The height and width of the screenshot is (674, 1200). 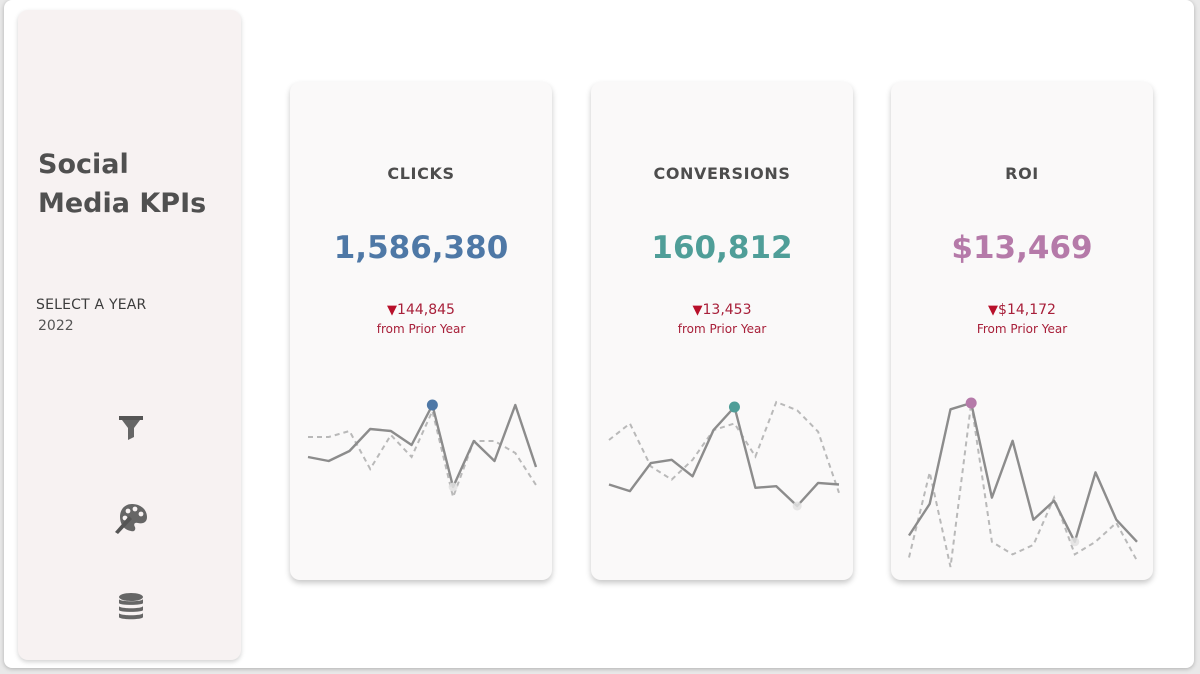 What do you see at coordinates (56, 326) in the screenshot?
I see `year-filter-value: 2022` at bounding box center [56, 326].